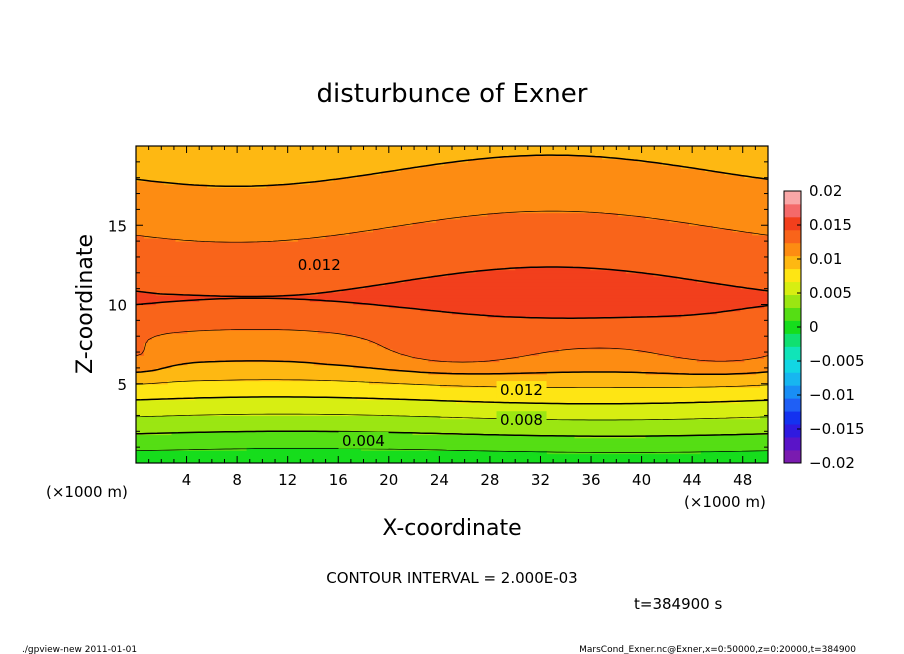  Describe the element at coordinates (825, 259) in the screenshot. I see `colorbar-tick-label: 0.01` at that location.